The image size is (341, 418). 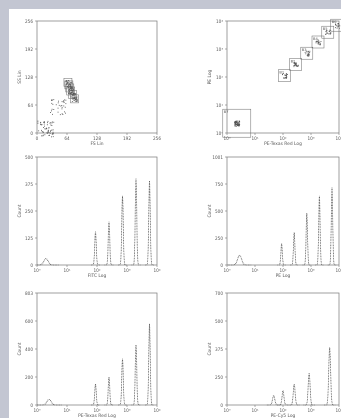 I want to click on gate-label: B2, so click(x=293, y=61).